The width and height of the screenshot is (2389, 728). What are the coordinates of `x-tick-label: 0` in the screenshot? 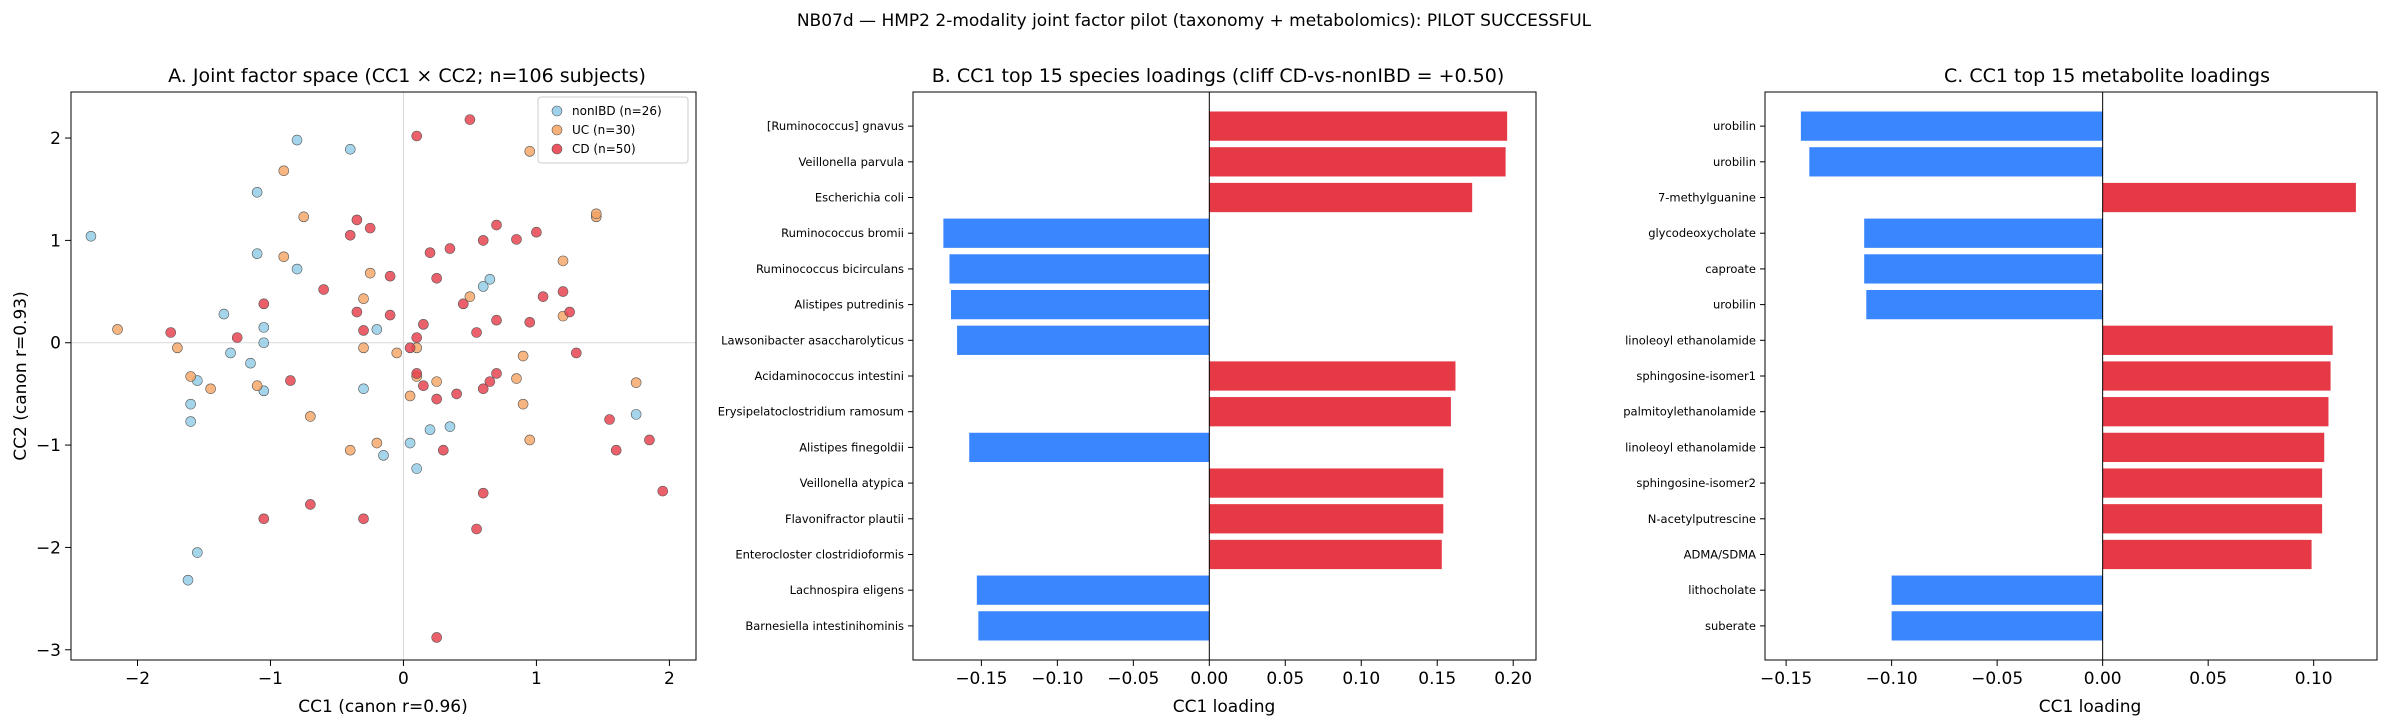 It's located at (403, 679).